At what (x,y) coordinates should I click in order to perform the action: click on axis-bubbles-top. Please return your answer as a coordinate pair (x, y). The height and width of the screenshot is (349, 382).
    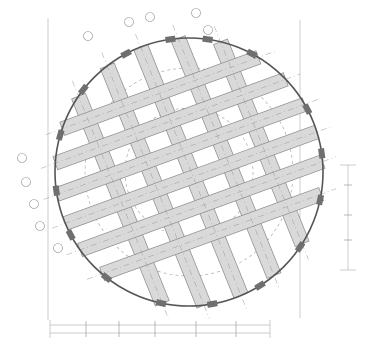
    Looking at the image, I should click on (148, 24).